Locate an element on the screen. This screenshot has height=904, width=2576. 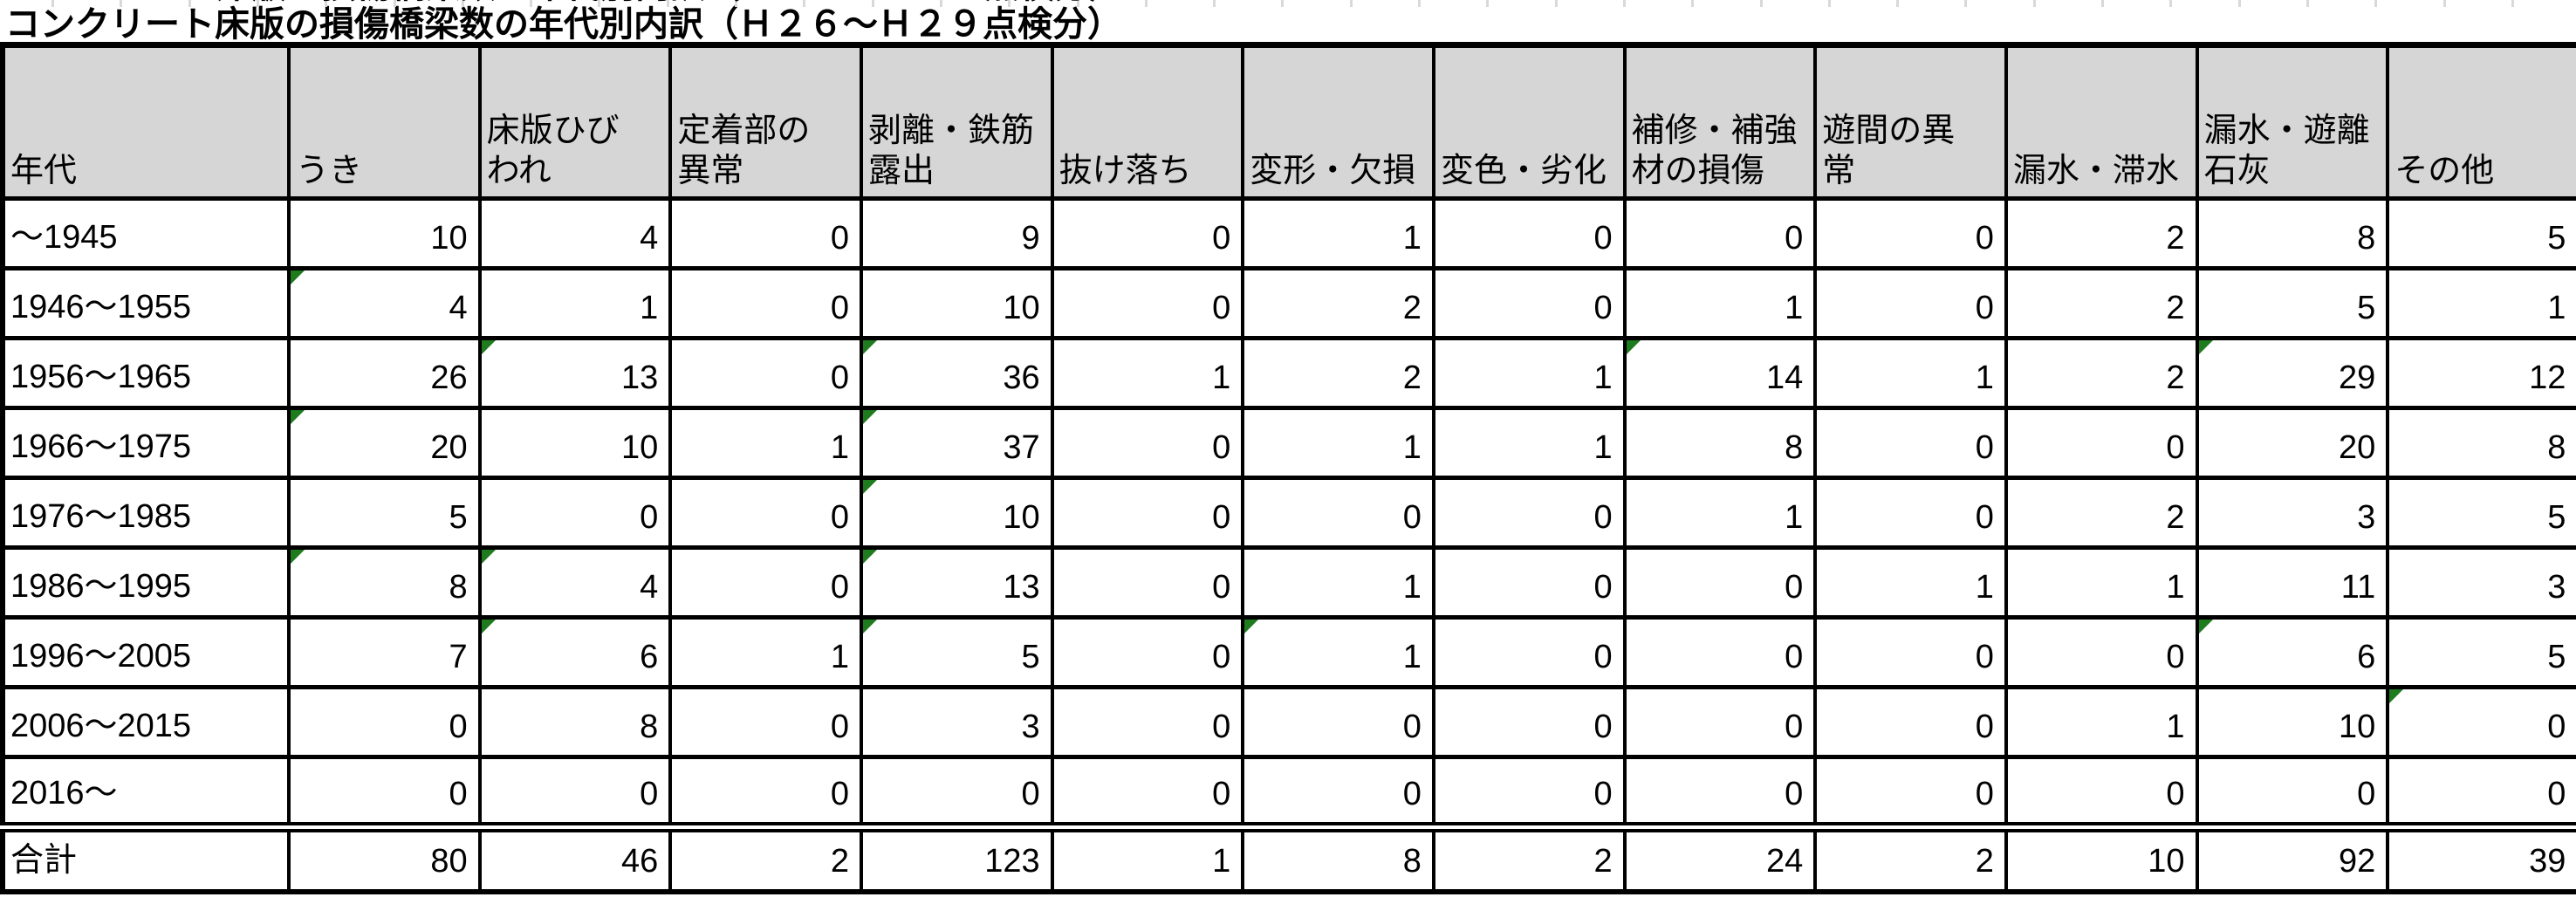
value-cell: 26 is located at coordinates (384, 373).